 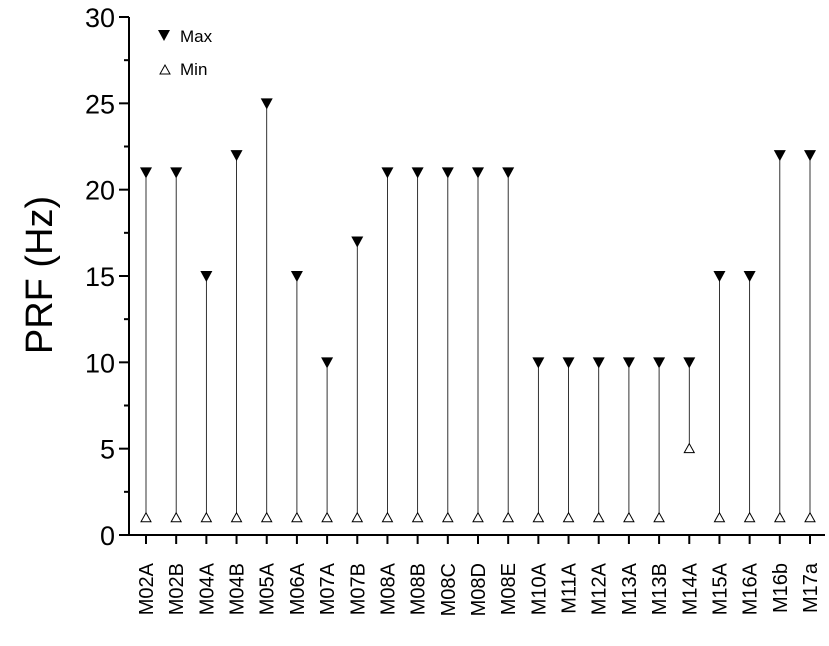 What do you see at coordinates (100, 191) in the screenshot?
I see `y-tick-label: 20` at bounding box center [100, 191].